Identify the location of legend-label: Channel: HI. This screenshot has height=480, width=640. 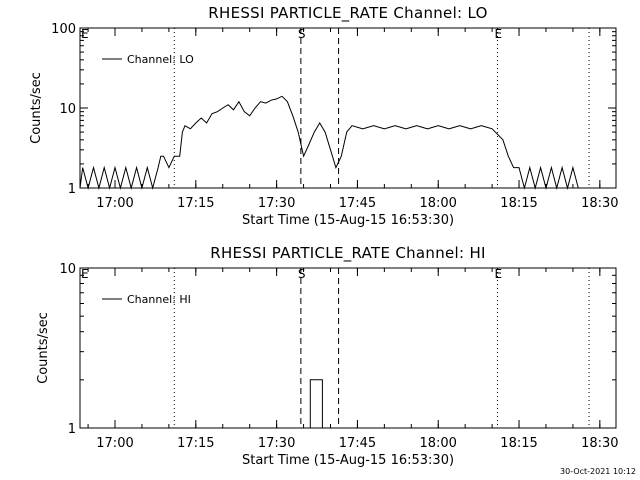
(159, 299).